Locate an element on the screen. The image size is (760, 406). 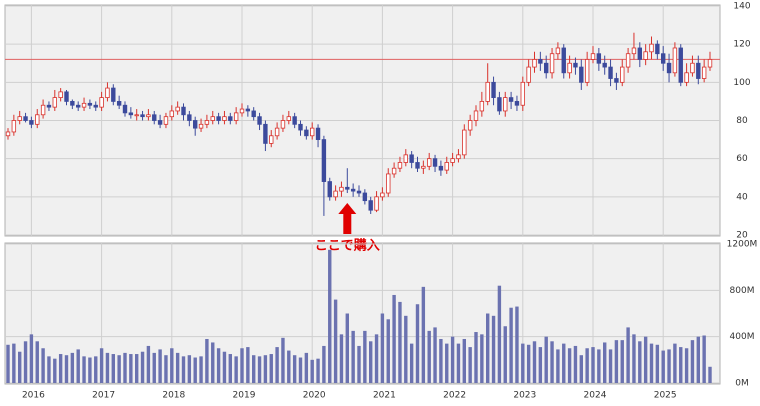
x-tick-label: 2021 is located at coordinates (384, 396).